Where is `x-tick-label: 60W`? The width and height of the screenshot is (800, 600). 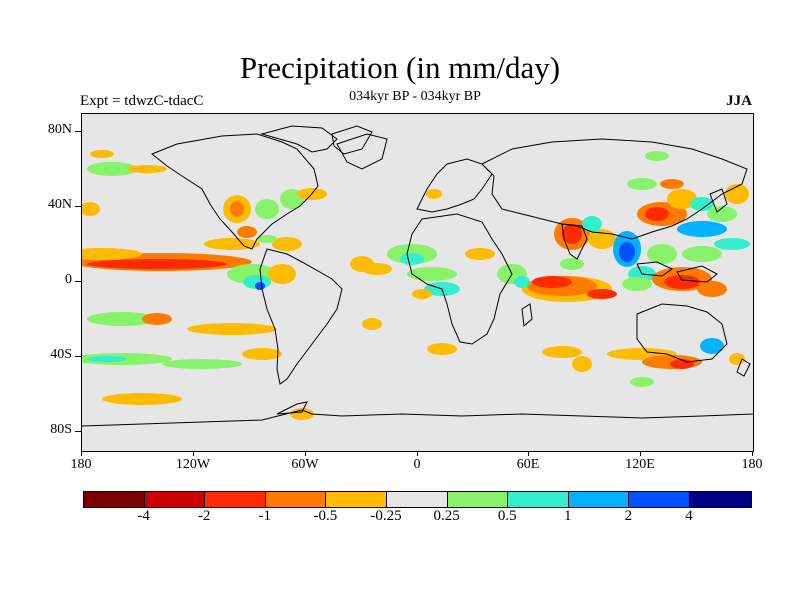
x-tick-label: 60W is located at coordinates (305, 464).